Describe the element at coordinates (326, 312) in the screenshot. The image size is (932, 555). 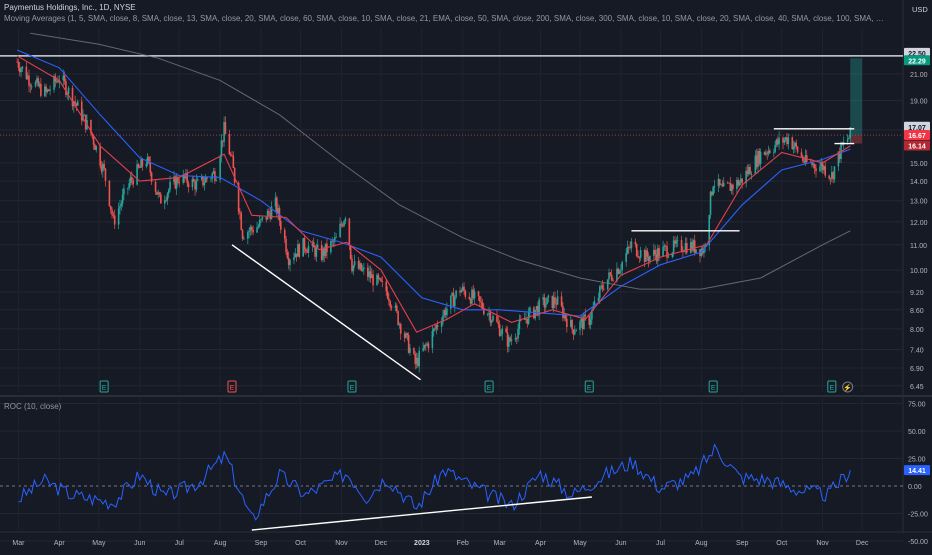
I see `drawing-trendline` at that location.